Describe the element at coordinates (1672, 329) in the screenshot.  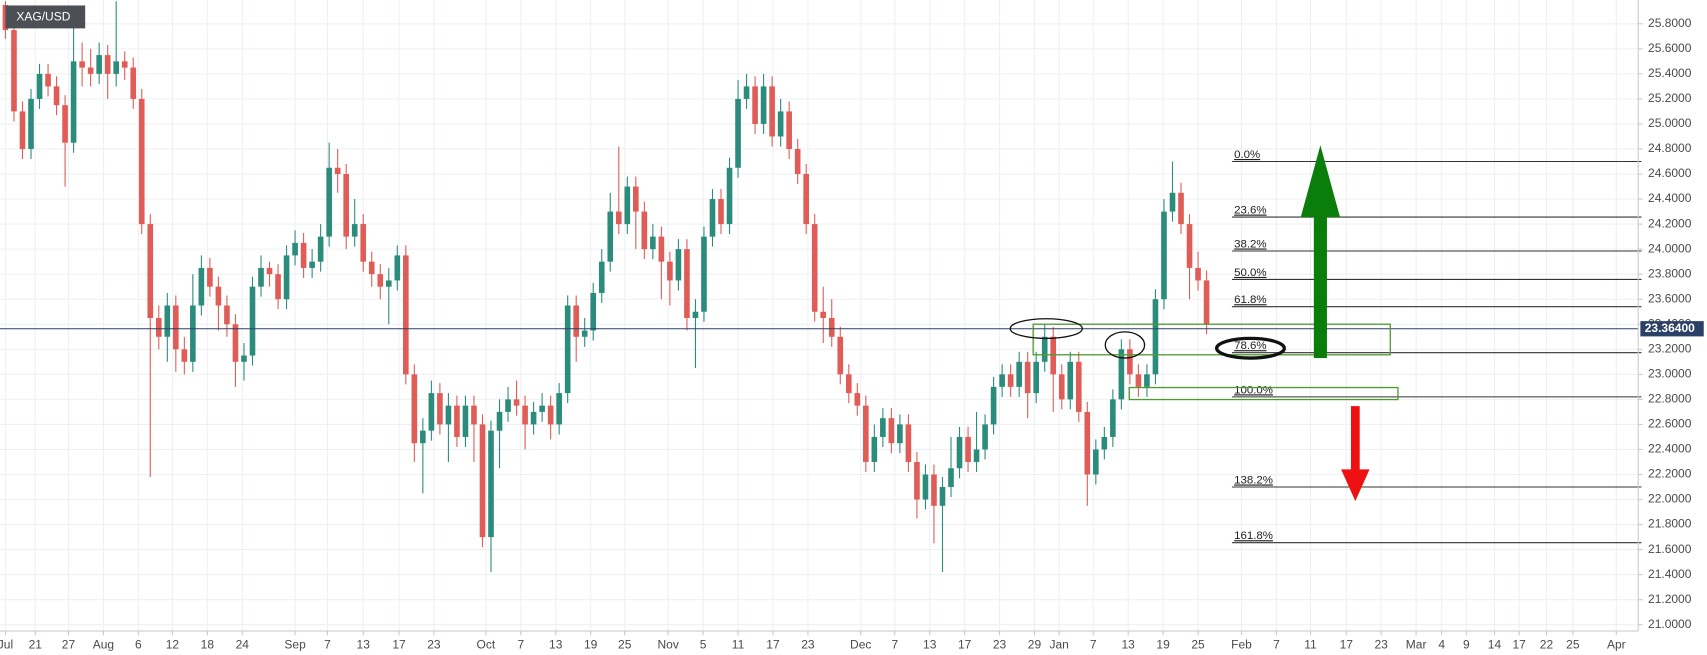
I see `last-price-badge` at that location.